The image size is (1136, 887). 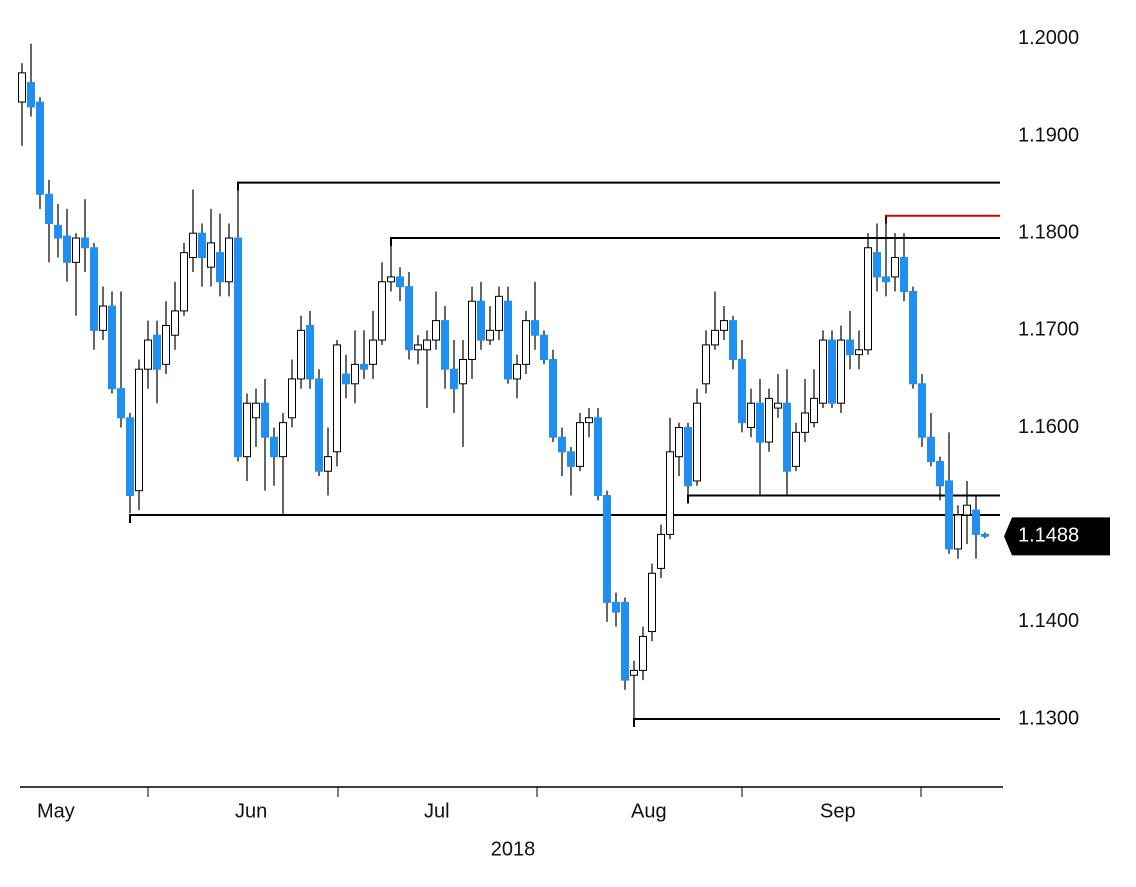 What do you see at coordinates (1048, 427) in the screenshot?
I see `y-tick-label: 1.1600` at bounding box center [1048, 427].